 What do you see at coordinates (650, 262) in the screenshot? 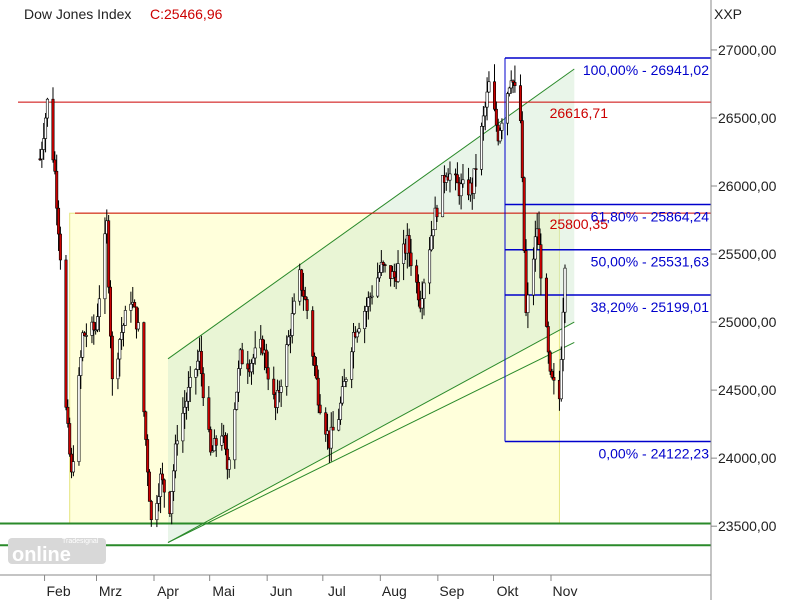
I see `fib-level-label: 50,00% - 25531,63` at bounding box center [650, 262].